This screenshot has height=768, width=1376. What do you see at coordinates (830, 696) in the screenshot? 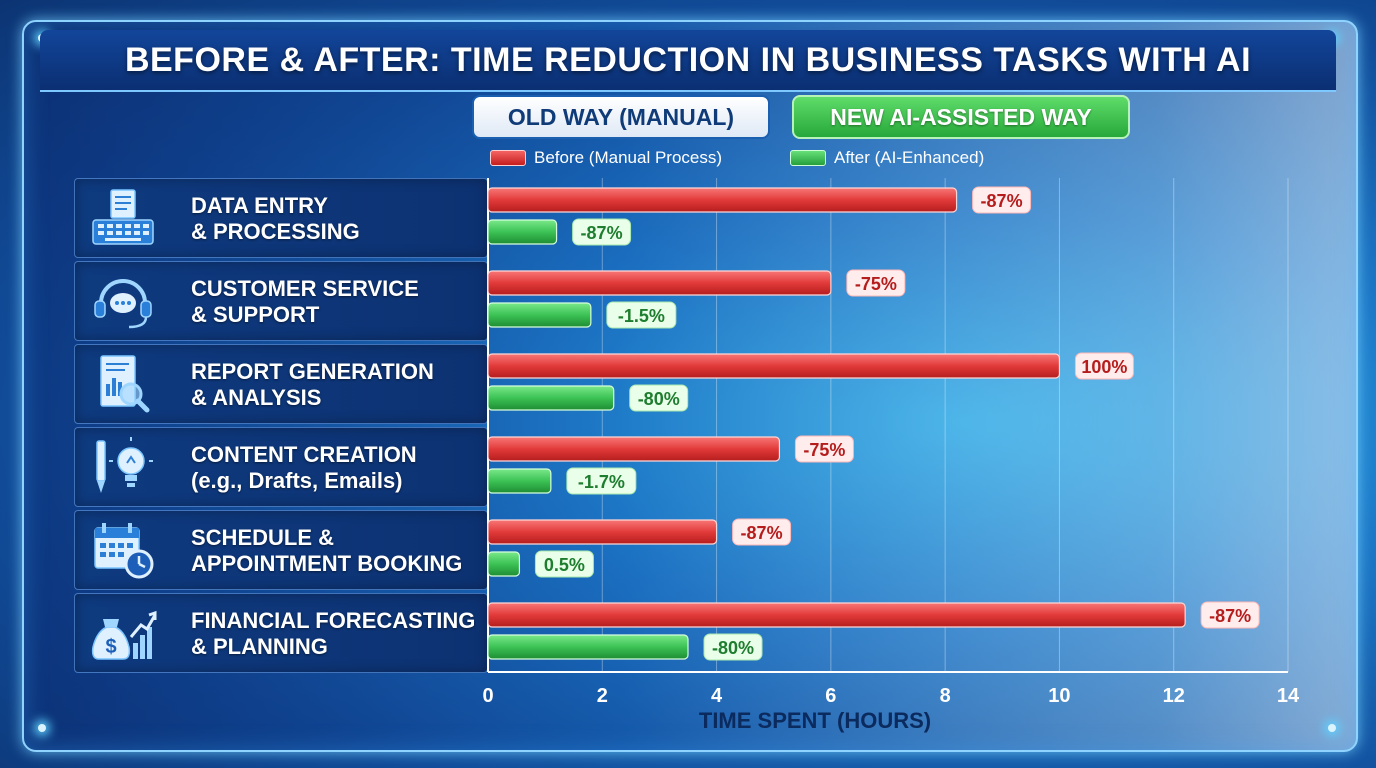
I see `x-tick-label: 6` at bounding box center [830, 696].